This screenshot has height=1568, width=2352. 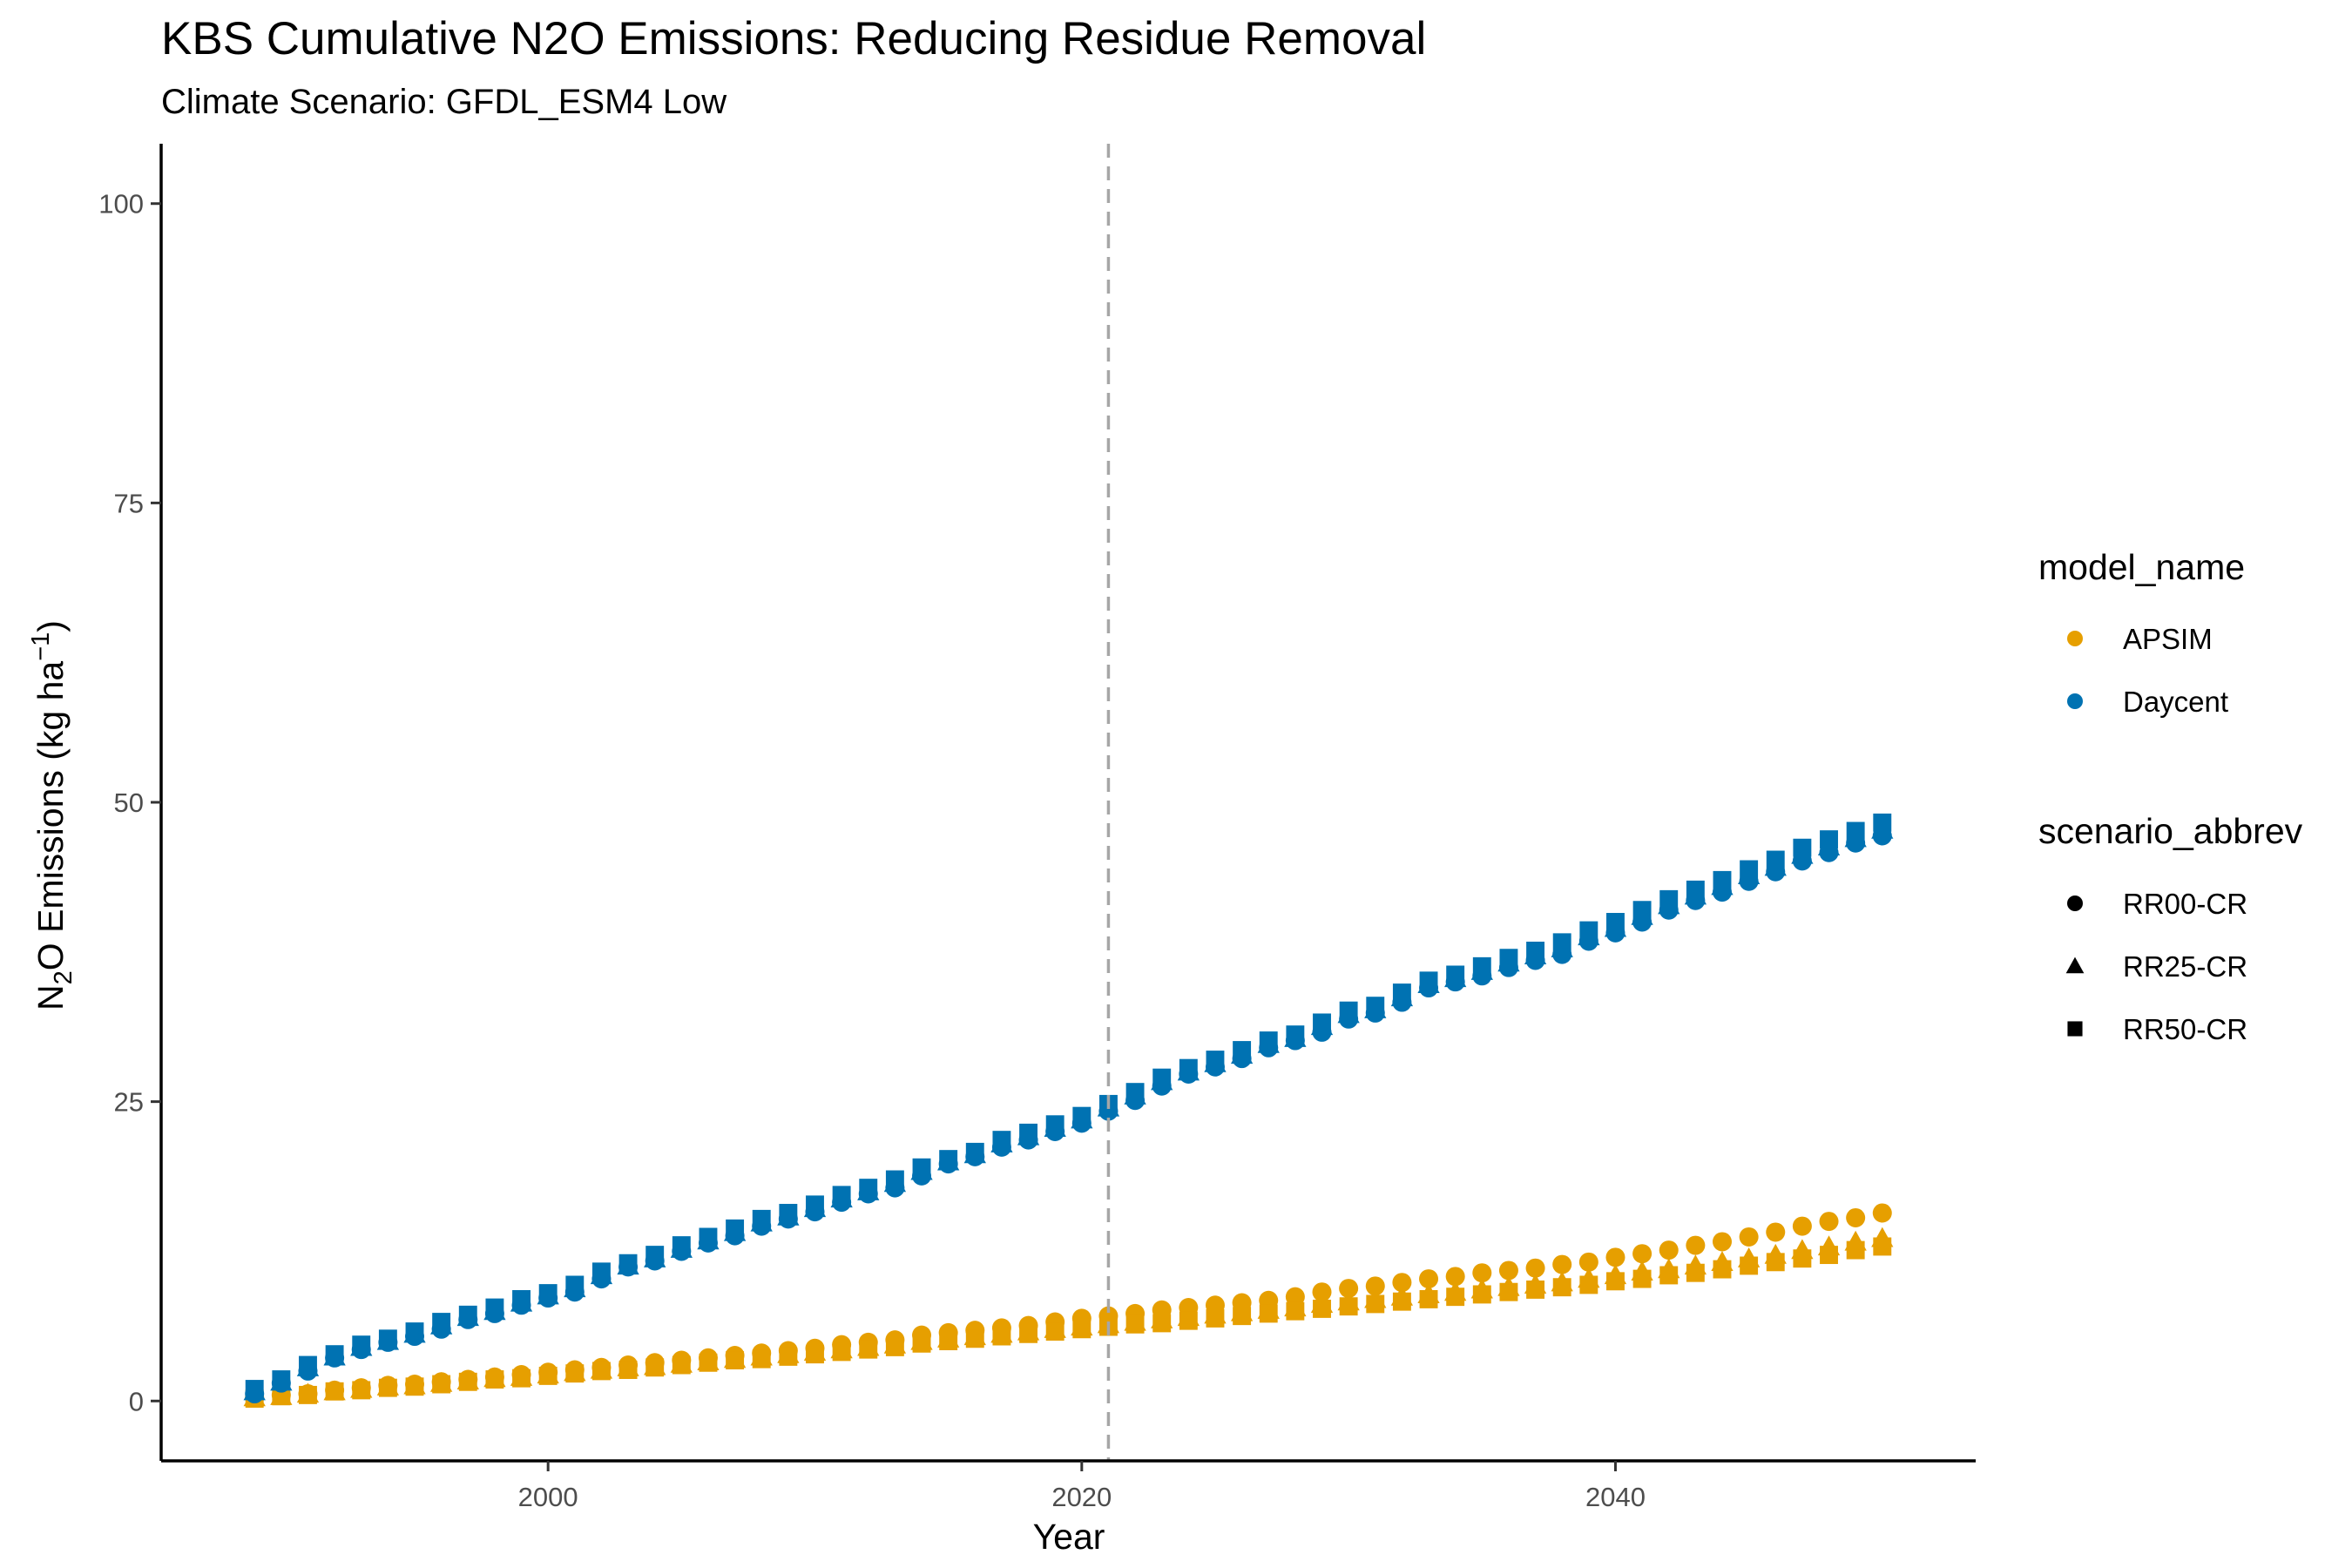 I want to click on data-point-daycent-rr50-cr-2050, so click(x=1883, y=822).